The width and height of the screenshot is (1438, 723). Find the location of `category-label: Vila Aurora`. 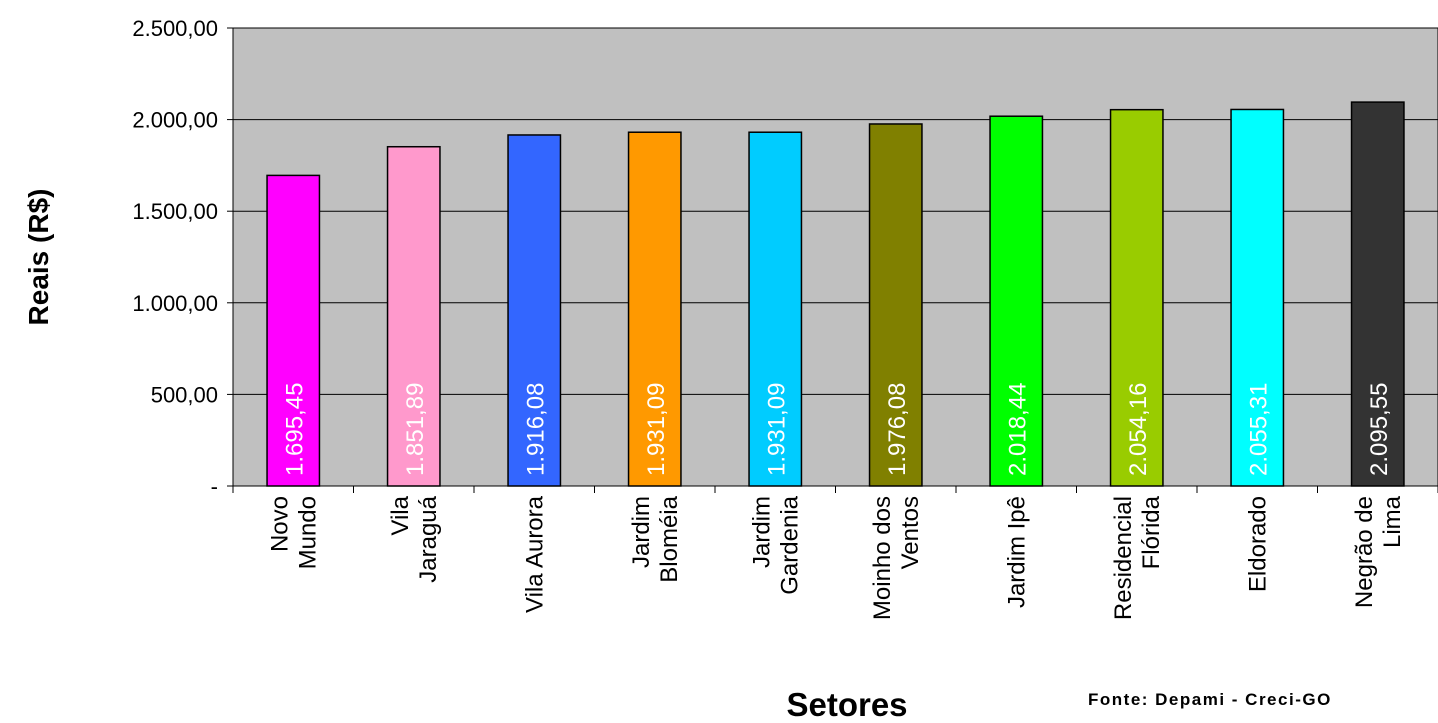

category-label: Vila Aurora is located at coordinates (534, 554).